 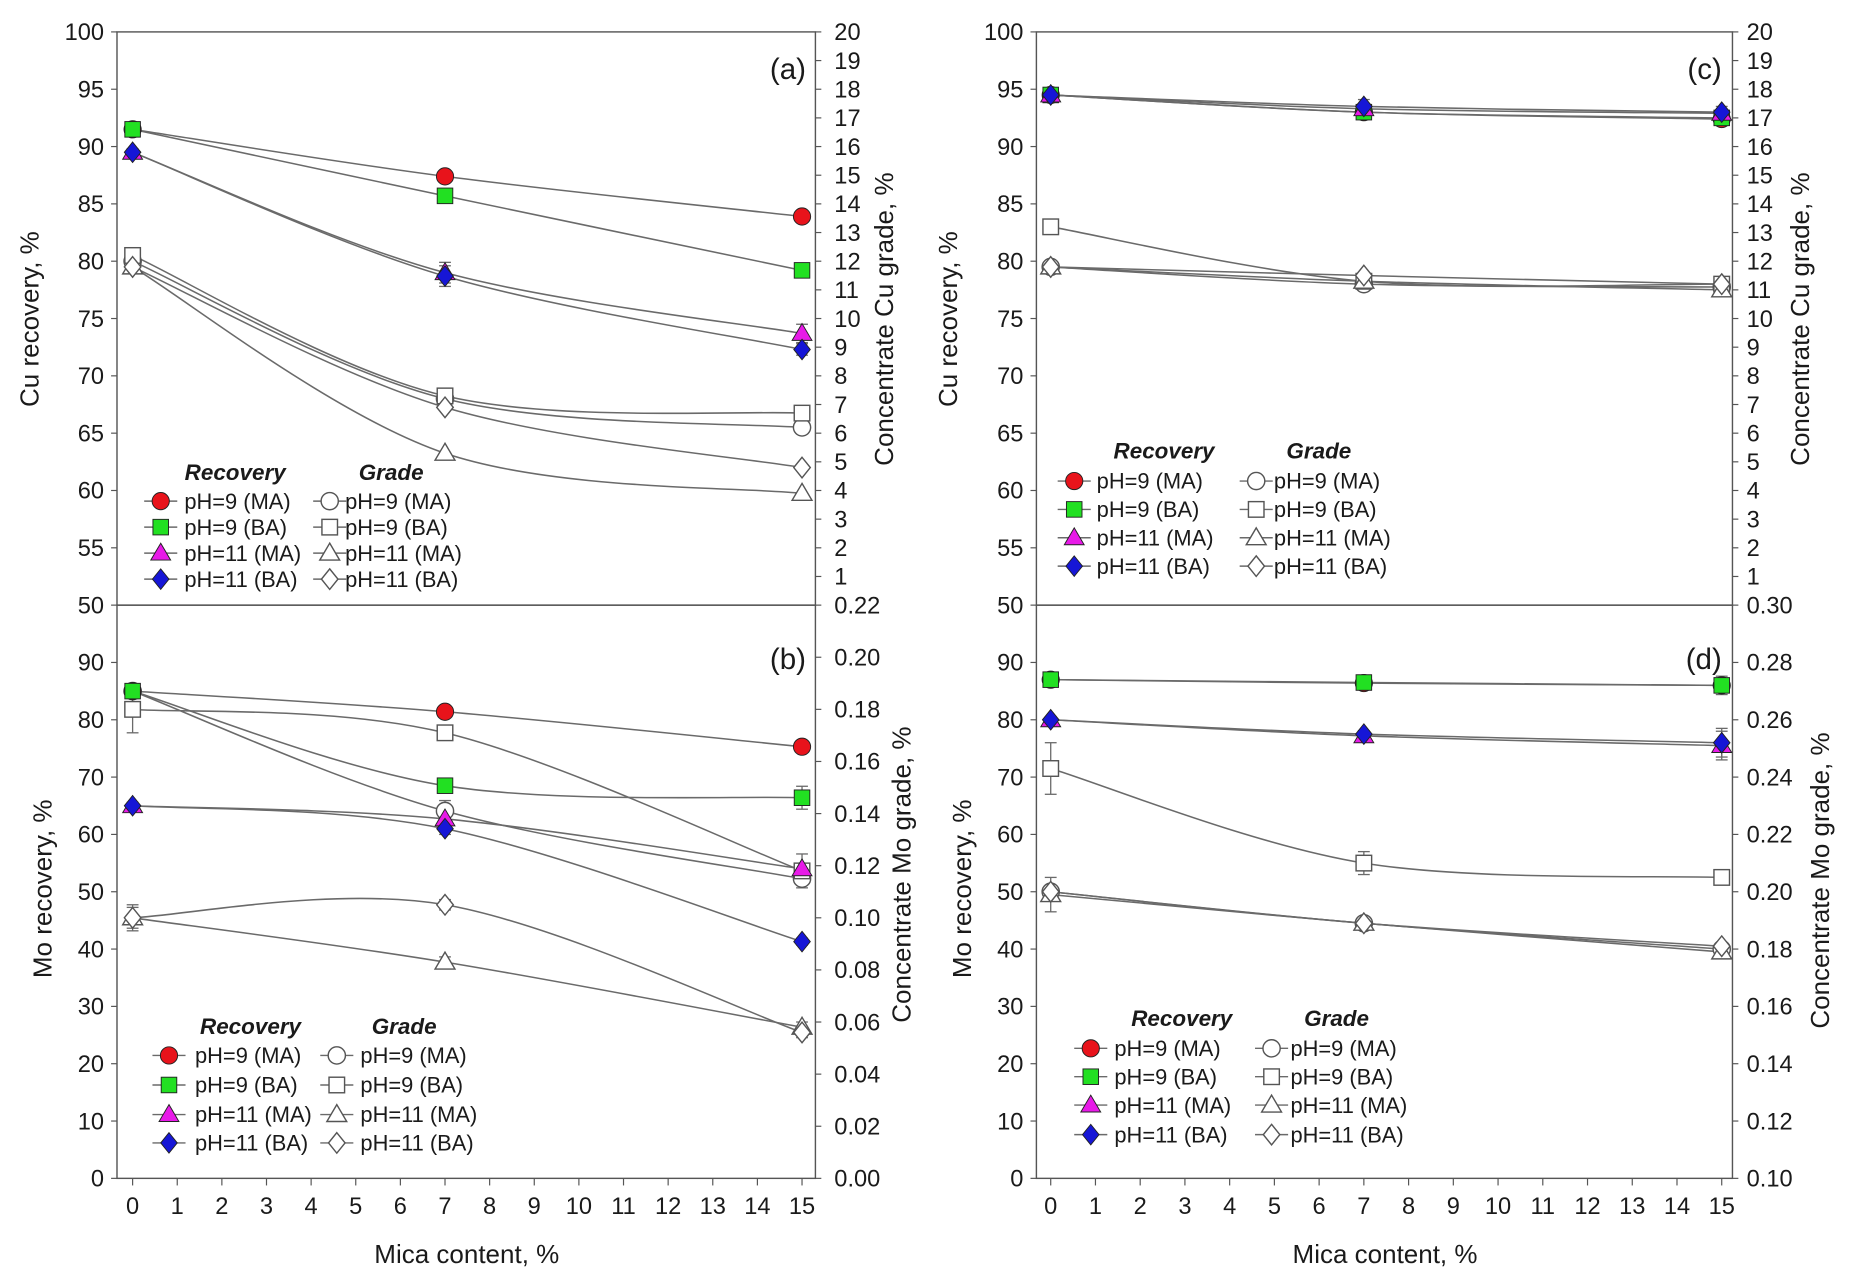 What do you see at coordinates (336, 1143) in the screenshot?
I see `legend-marker-b-grade-ph-11-ba` at bounding box center [336, 1143].